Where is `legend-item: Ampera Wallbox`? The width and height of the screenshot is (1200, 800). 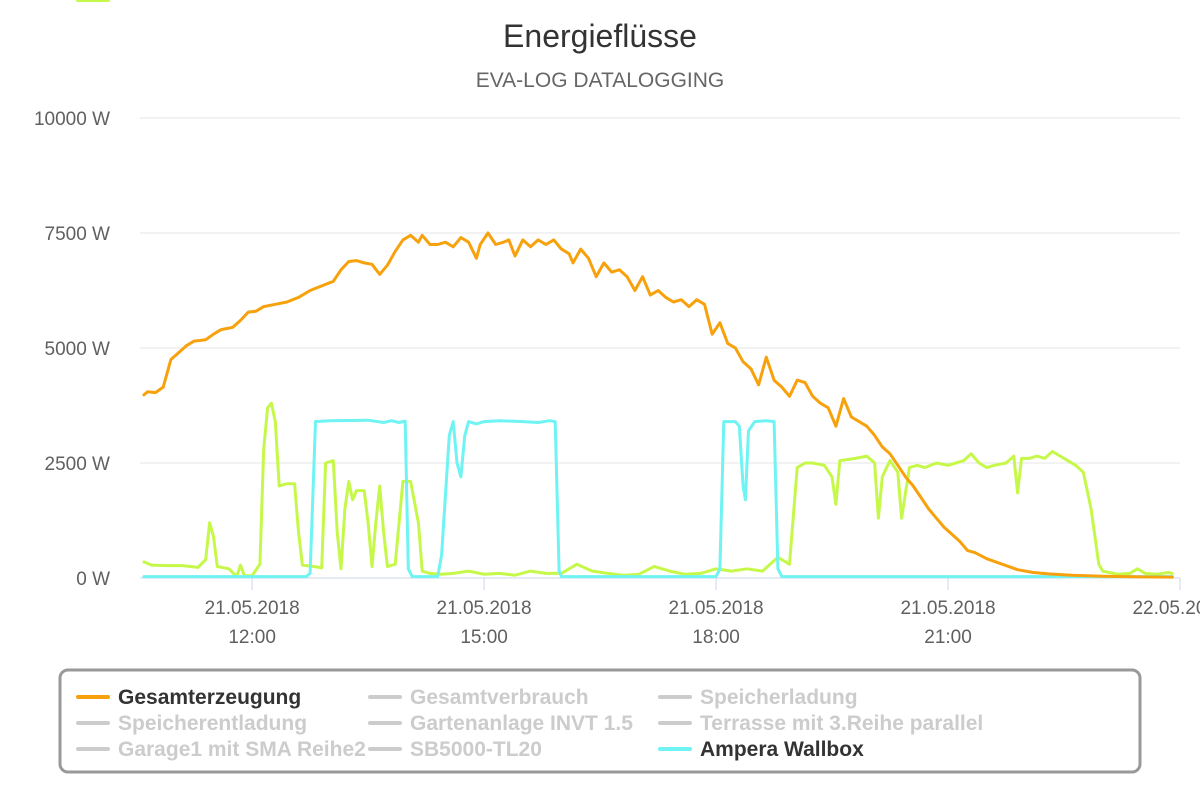
legend-item: Ampera Wallbox is located at coordinates (761, 749).